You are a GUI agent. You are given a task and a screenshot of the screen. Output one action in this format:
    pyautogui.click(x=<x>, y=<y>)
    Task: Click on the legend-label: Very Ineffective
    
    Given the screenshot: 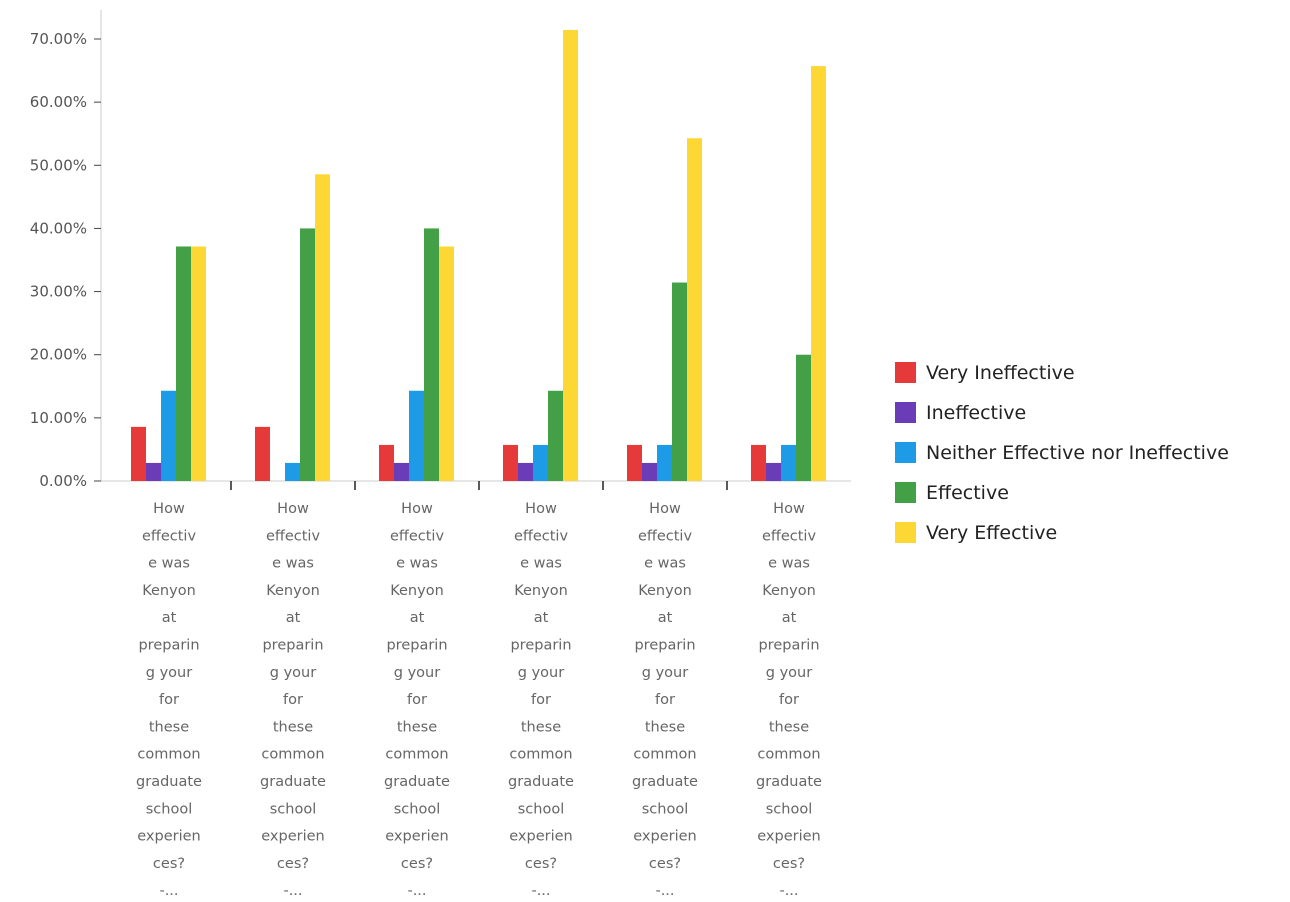 What is the action you would take?
    pyautogui.click(x=1000, y=373)
    